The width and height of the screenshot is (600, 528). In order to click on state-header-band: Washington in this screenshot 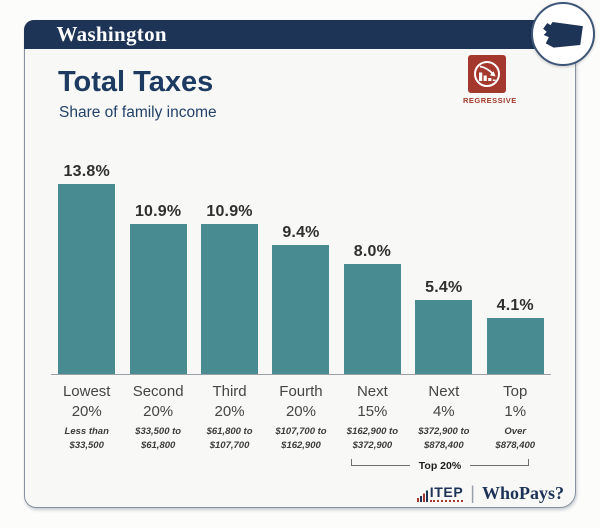, I will do `click(299, 34)`.